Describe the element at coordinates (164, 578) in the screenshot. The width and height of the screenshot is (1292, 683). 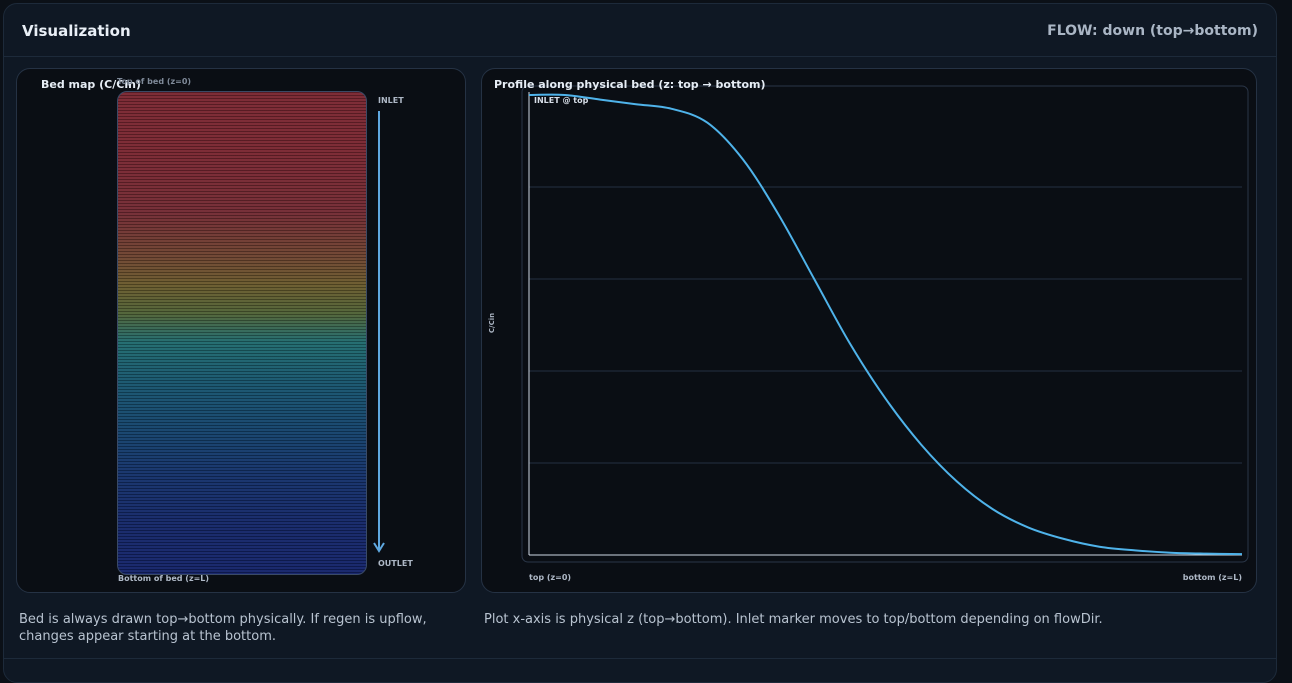
I see `bed-bottom-label: Bottom of bed (z=L)` at that location.